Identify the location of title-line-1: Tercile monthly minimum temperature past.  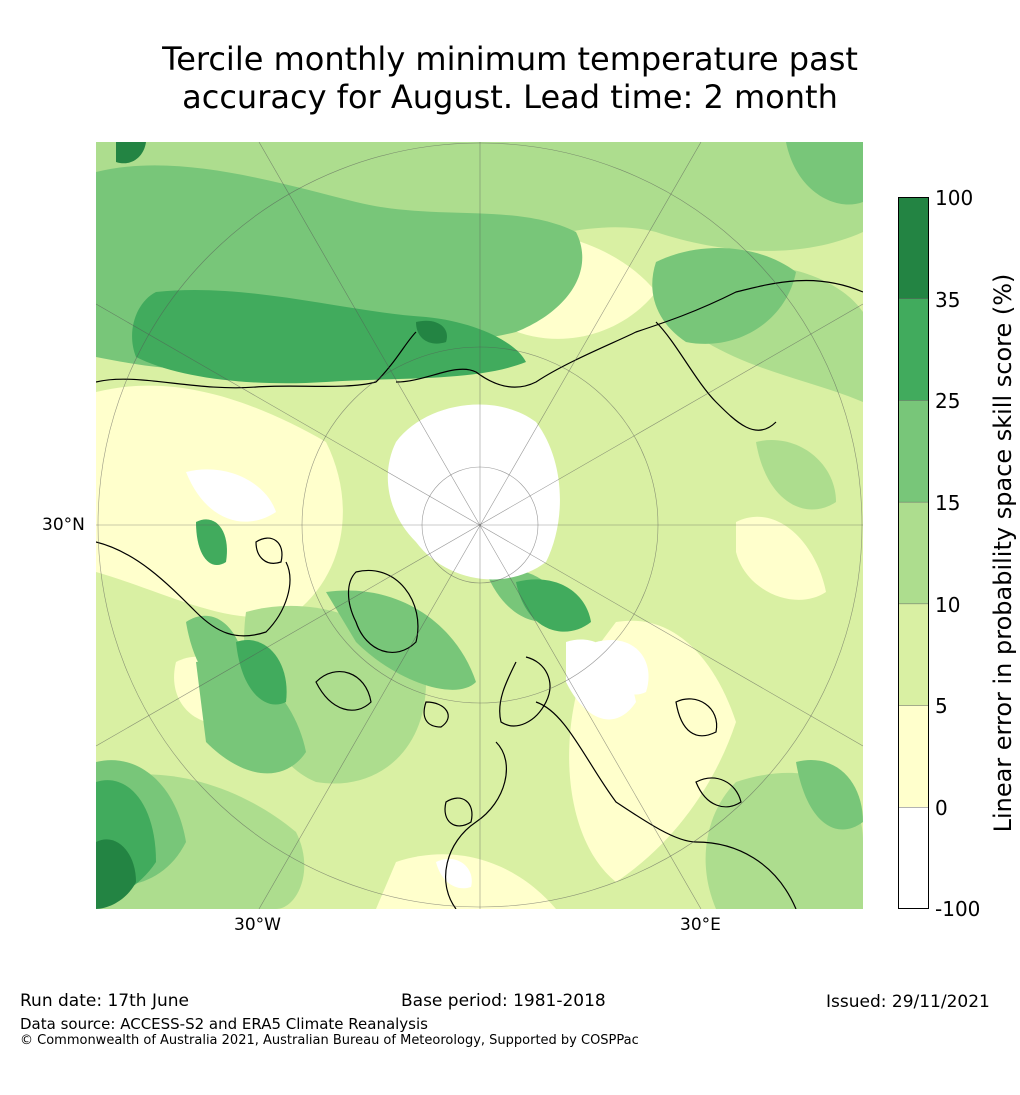
(510, 59).